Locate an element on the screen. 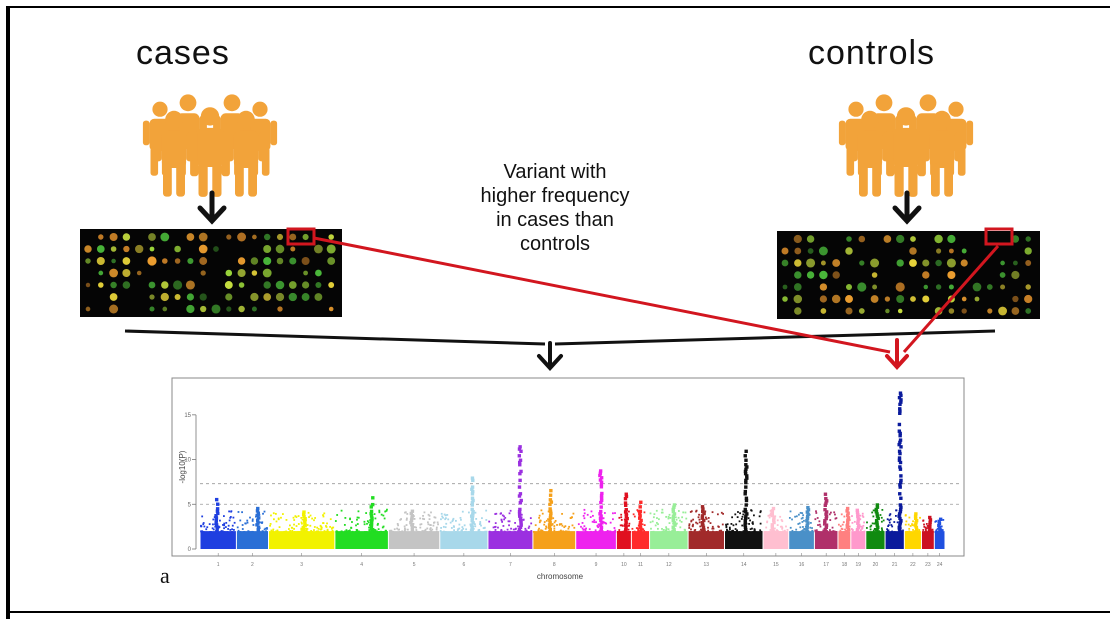 This screenshot has height=619, width=1110. x-tick-label: 22 is located at coordinates (913, 565).